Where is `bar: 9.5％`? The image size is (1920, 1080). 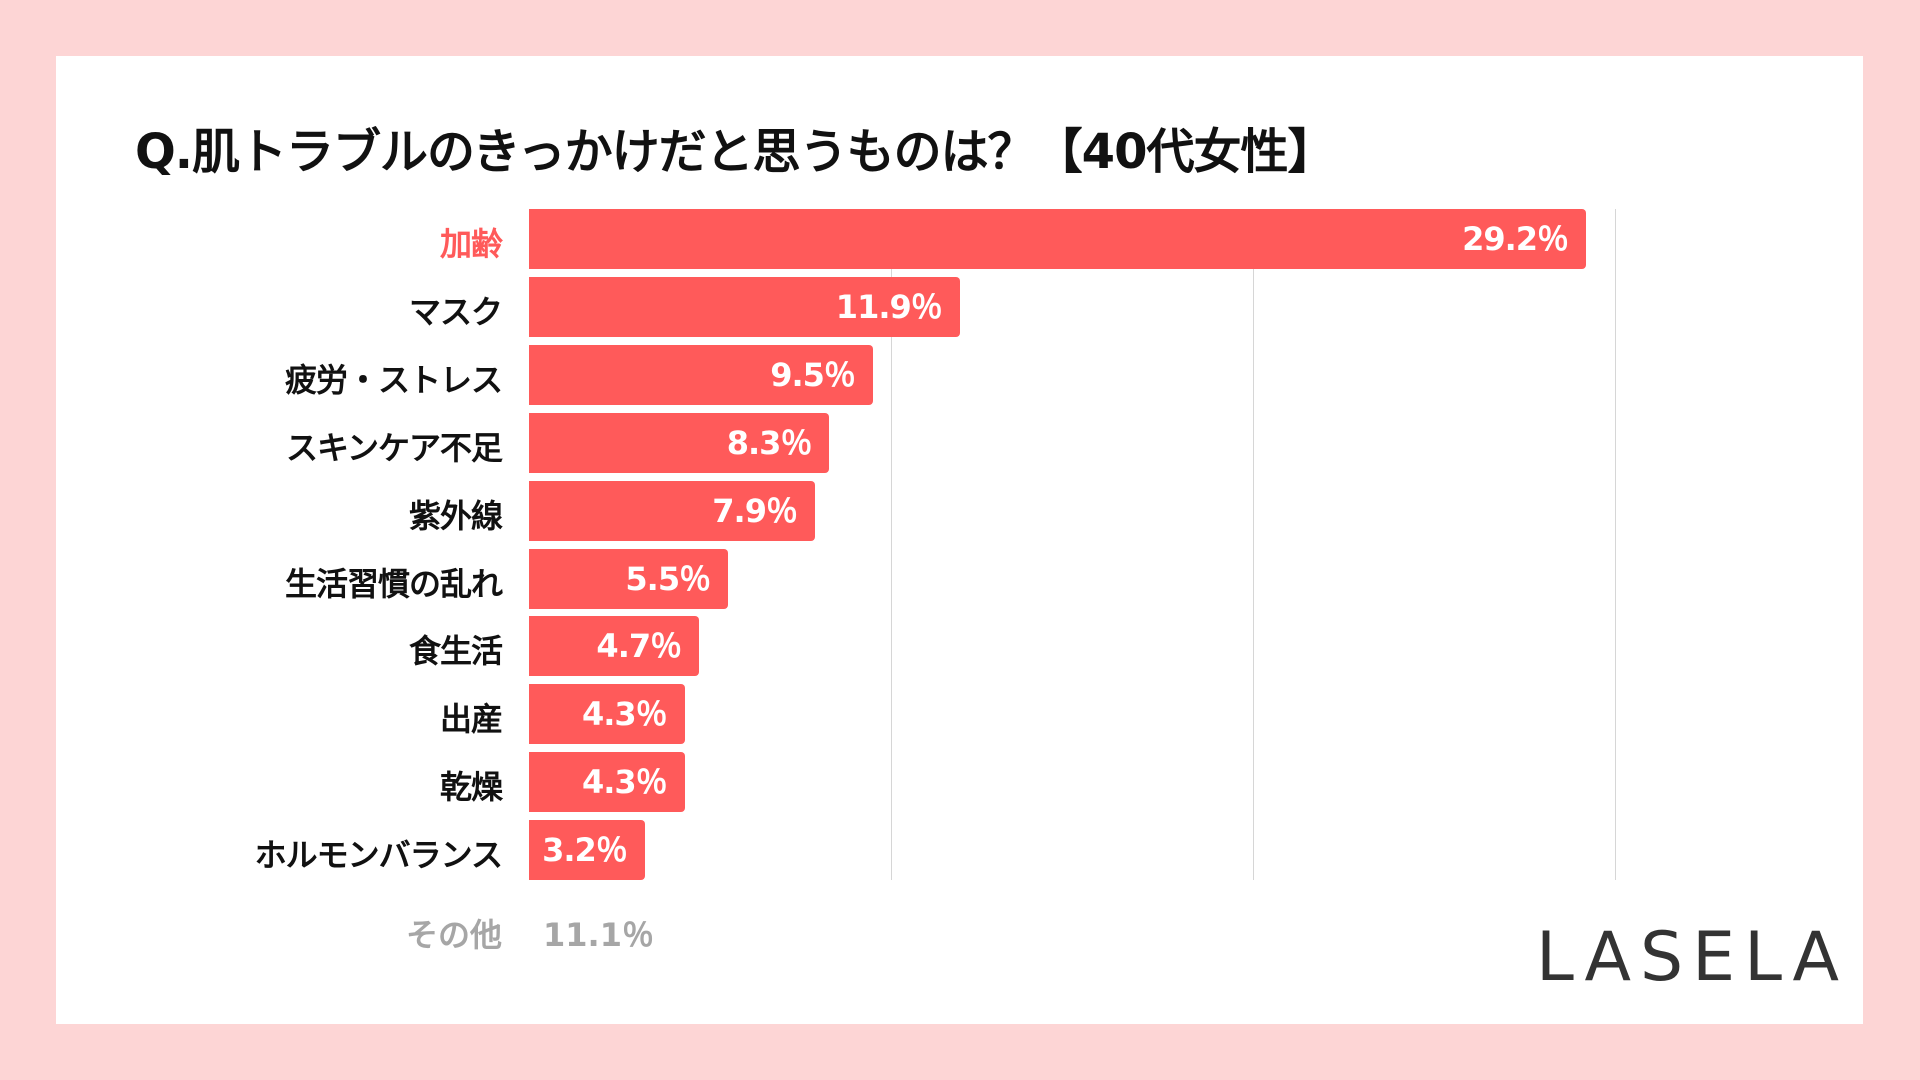
bar: 9.5％ is located at coordinates (701, 374).